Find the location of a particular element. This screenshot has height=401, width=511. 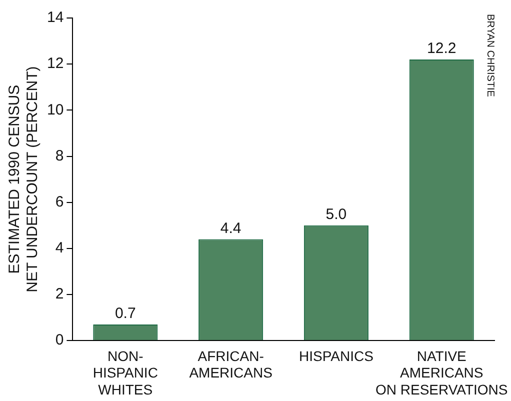

x-tick-label: AFRICAN- AMERICANS is located at coordinates (230, 364).